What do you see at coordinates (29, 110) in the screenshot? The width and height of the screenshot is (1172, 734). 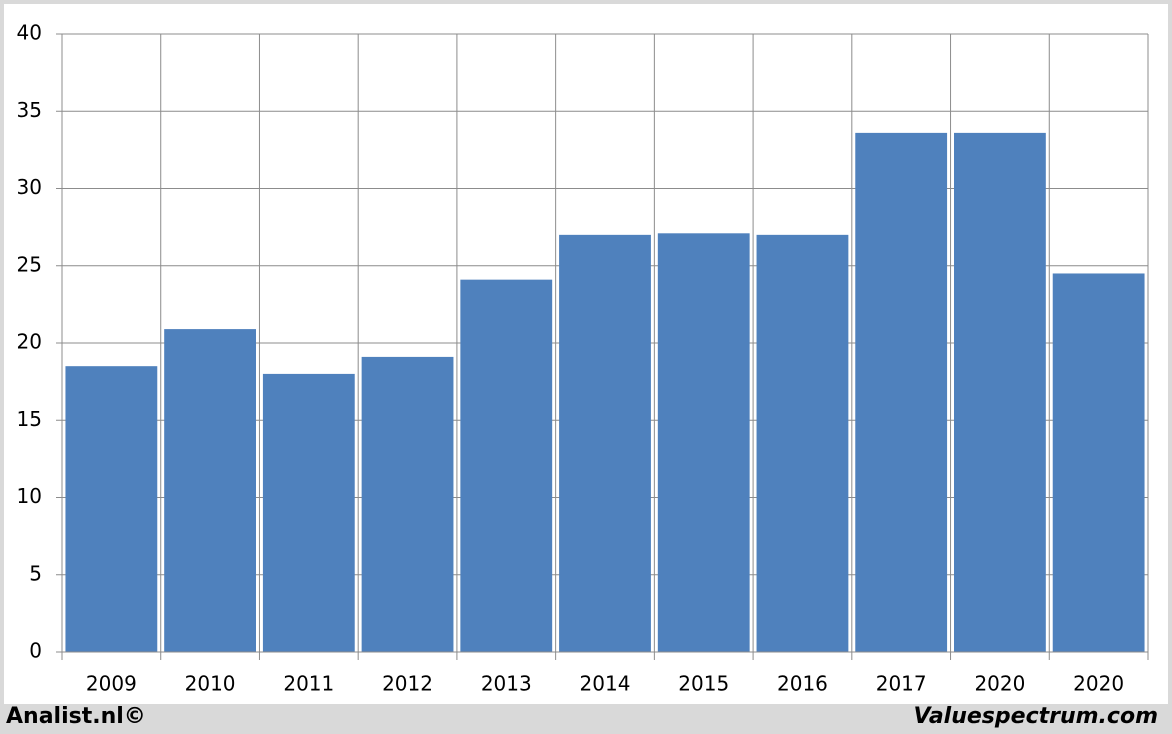 I see `y-tick-label: 35` at bounding box center [29, 110].